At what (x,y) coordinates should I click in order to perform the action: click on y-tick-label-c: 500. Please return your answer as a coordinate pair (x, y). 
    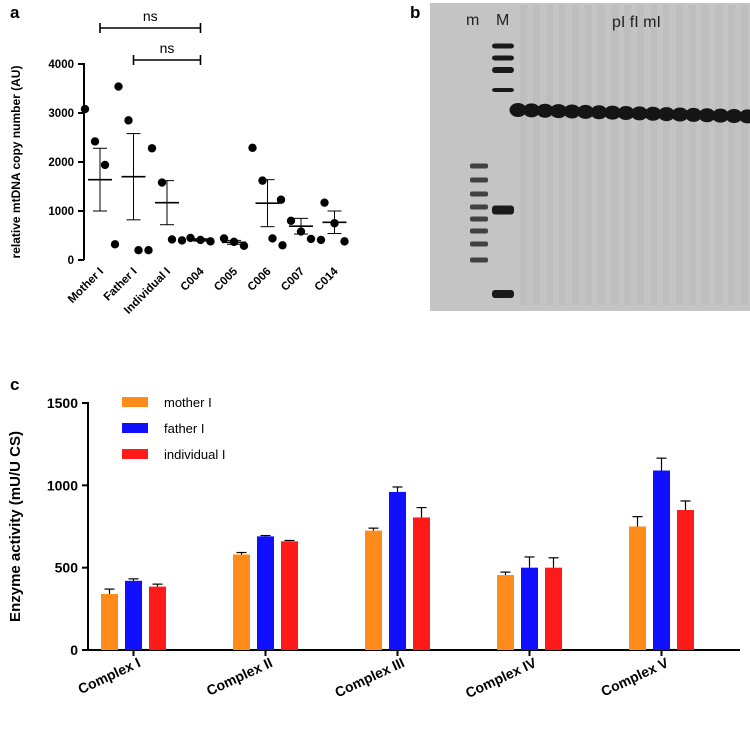
    Looking at the image, I should click on (67, 568).